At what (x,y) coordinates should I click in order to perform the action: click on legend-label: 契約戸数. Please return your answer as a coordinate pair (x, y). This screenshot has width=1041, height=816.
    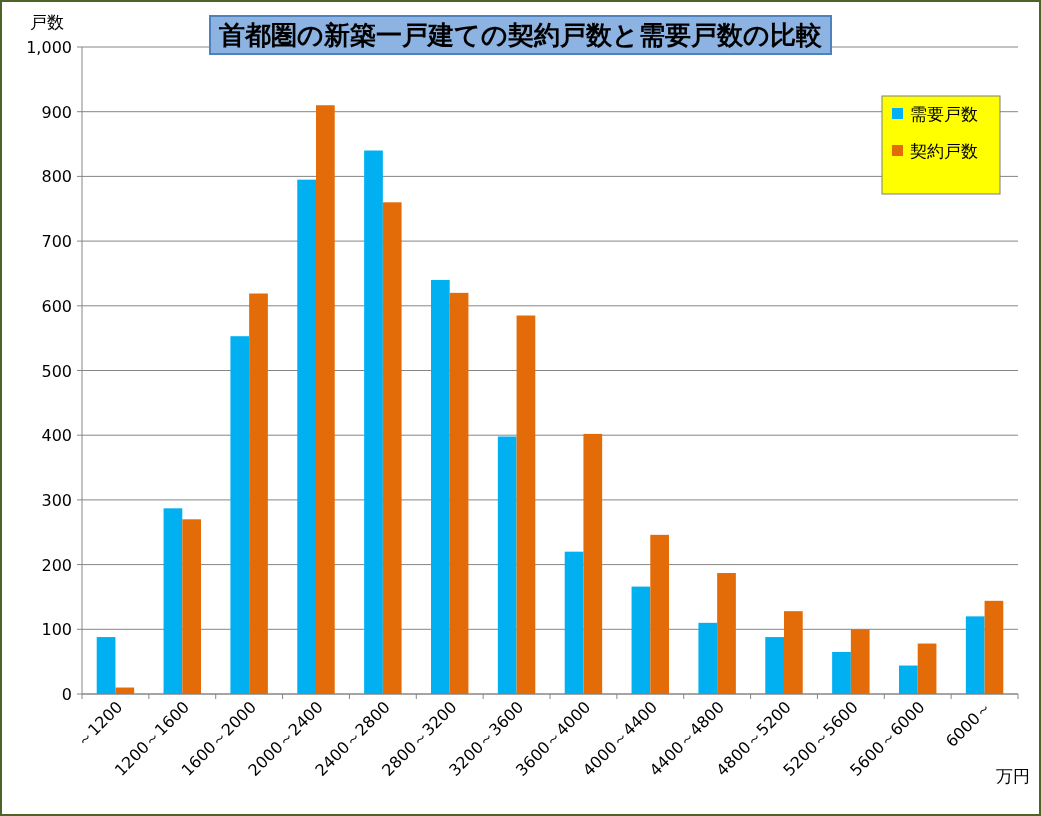
    Looking at the image, I should click on (944, 151).